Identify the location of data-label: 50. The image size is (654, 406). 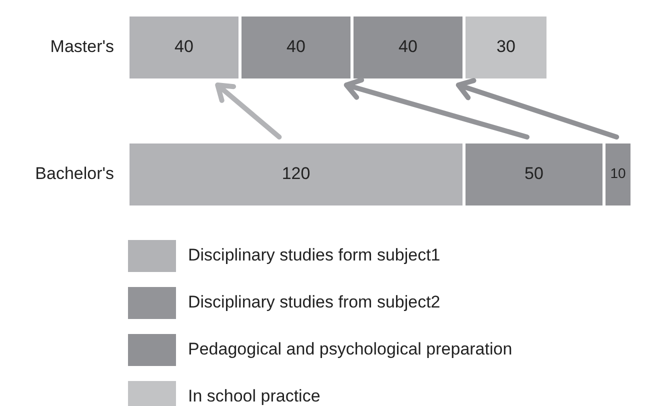
(534, 173).